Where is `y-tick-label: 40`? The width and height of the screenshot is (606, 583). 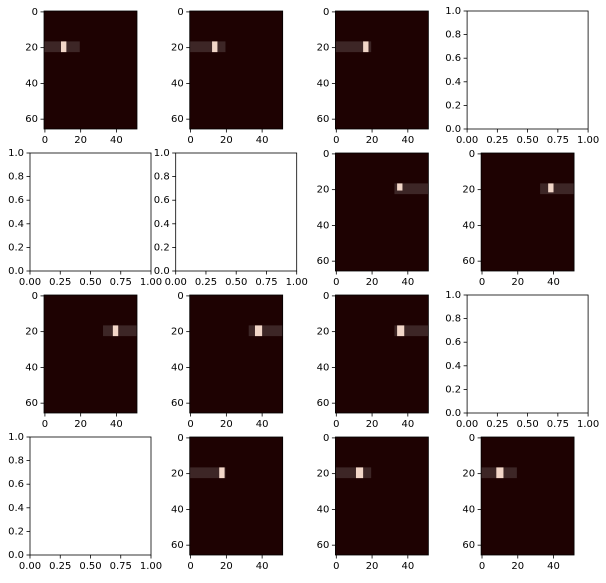 y-tick-label: 40 is located at coordinates (468, 509).